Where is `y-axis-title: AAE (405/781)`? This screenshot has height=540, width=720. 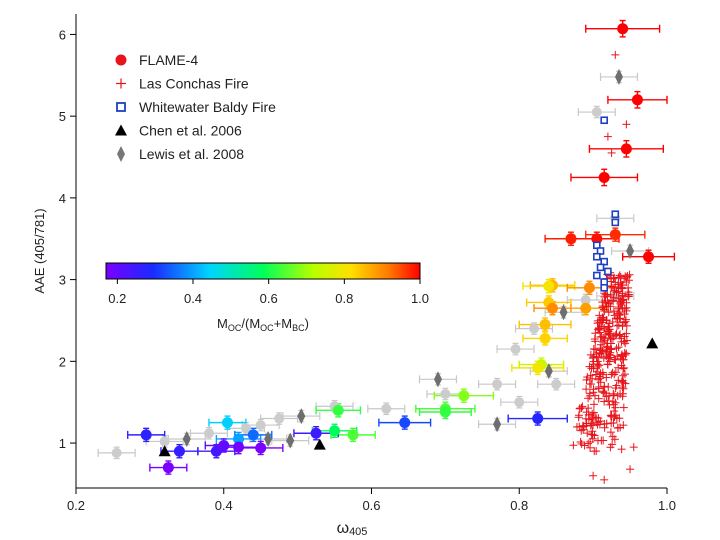
y-axis-title: AAE (405/781) is located at coordinates (39, 250).